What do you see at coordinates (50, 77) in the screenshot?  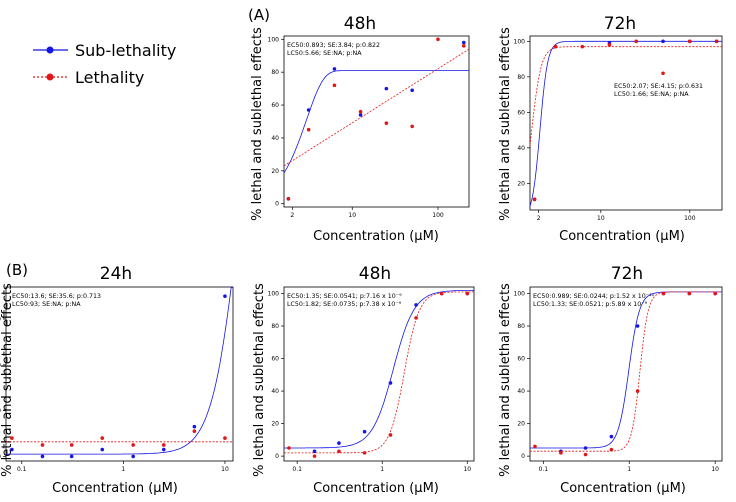 I see `legend-lethality-marker` at bounding box center [50, 77].